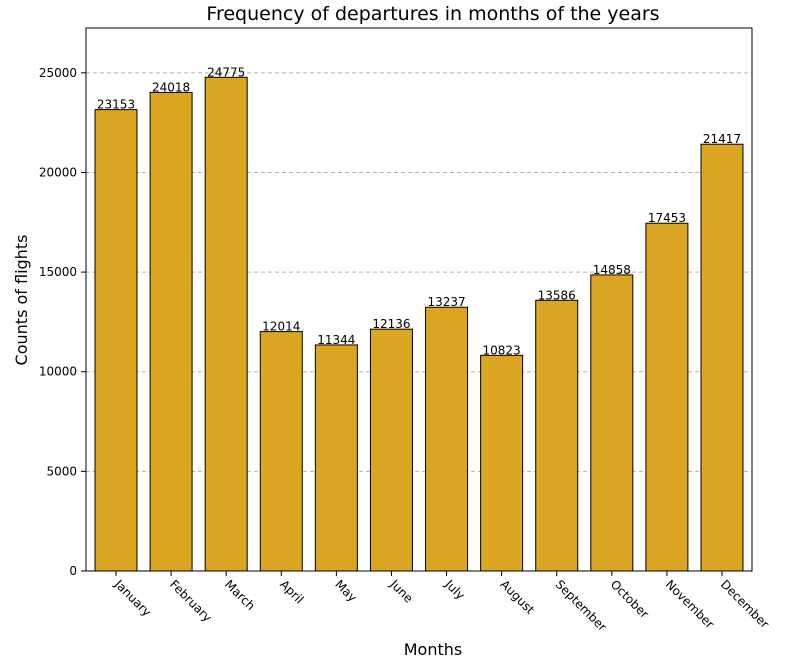  What do you see at coordinates (58, 272) in the screenshot?
I see `y-tick-label: 15000` at bounding box center [58, 272].